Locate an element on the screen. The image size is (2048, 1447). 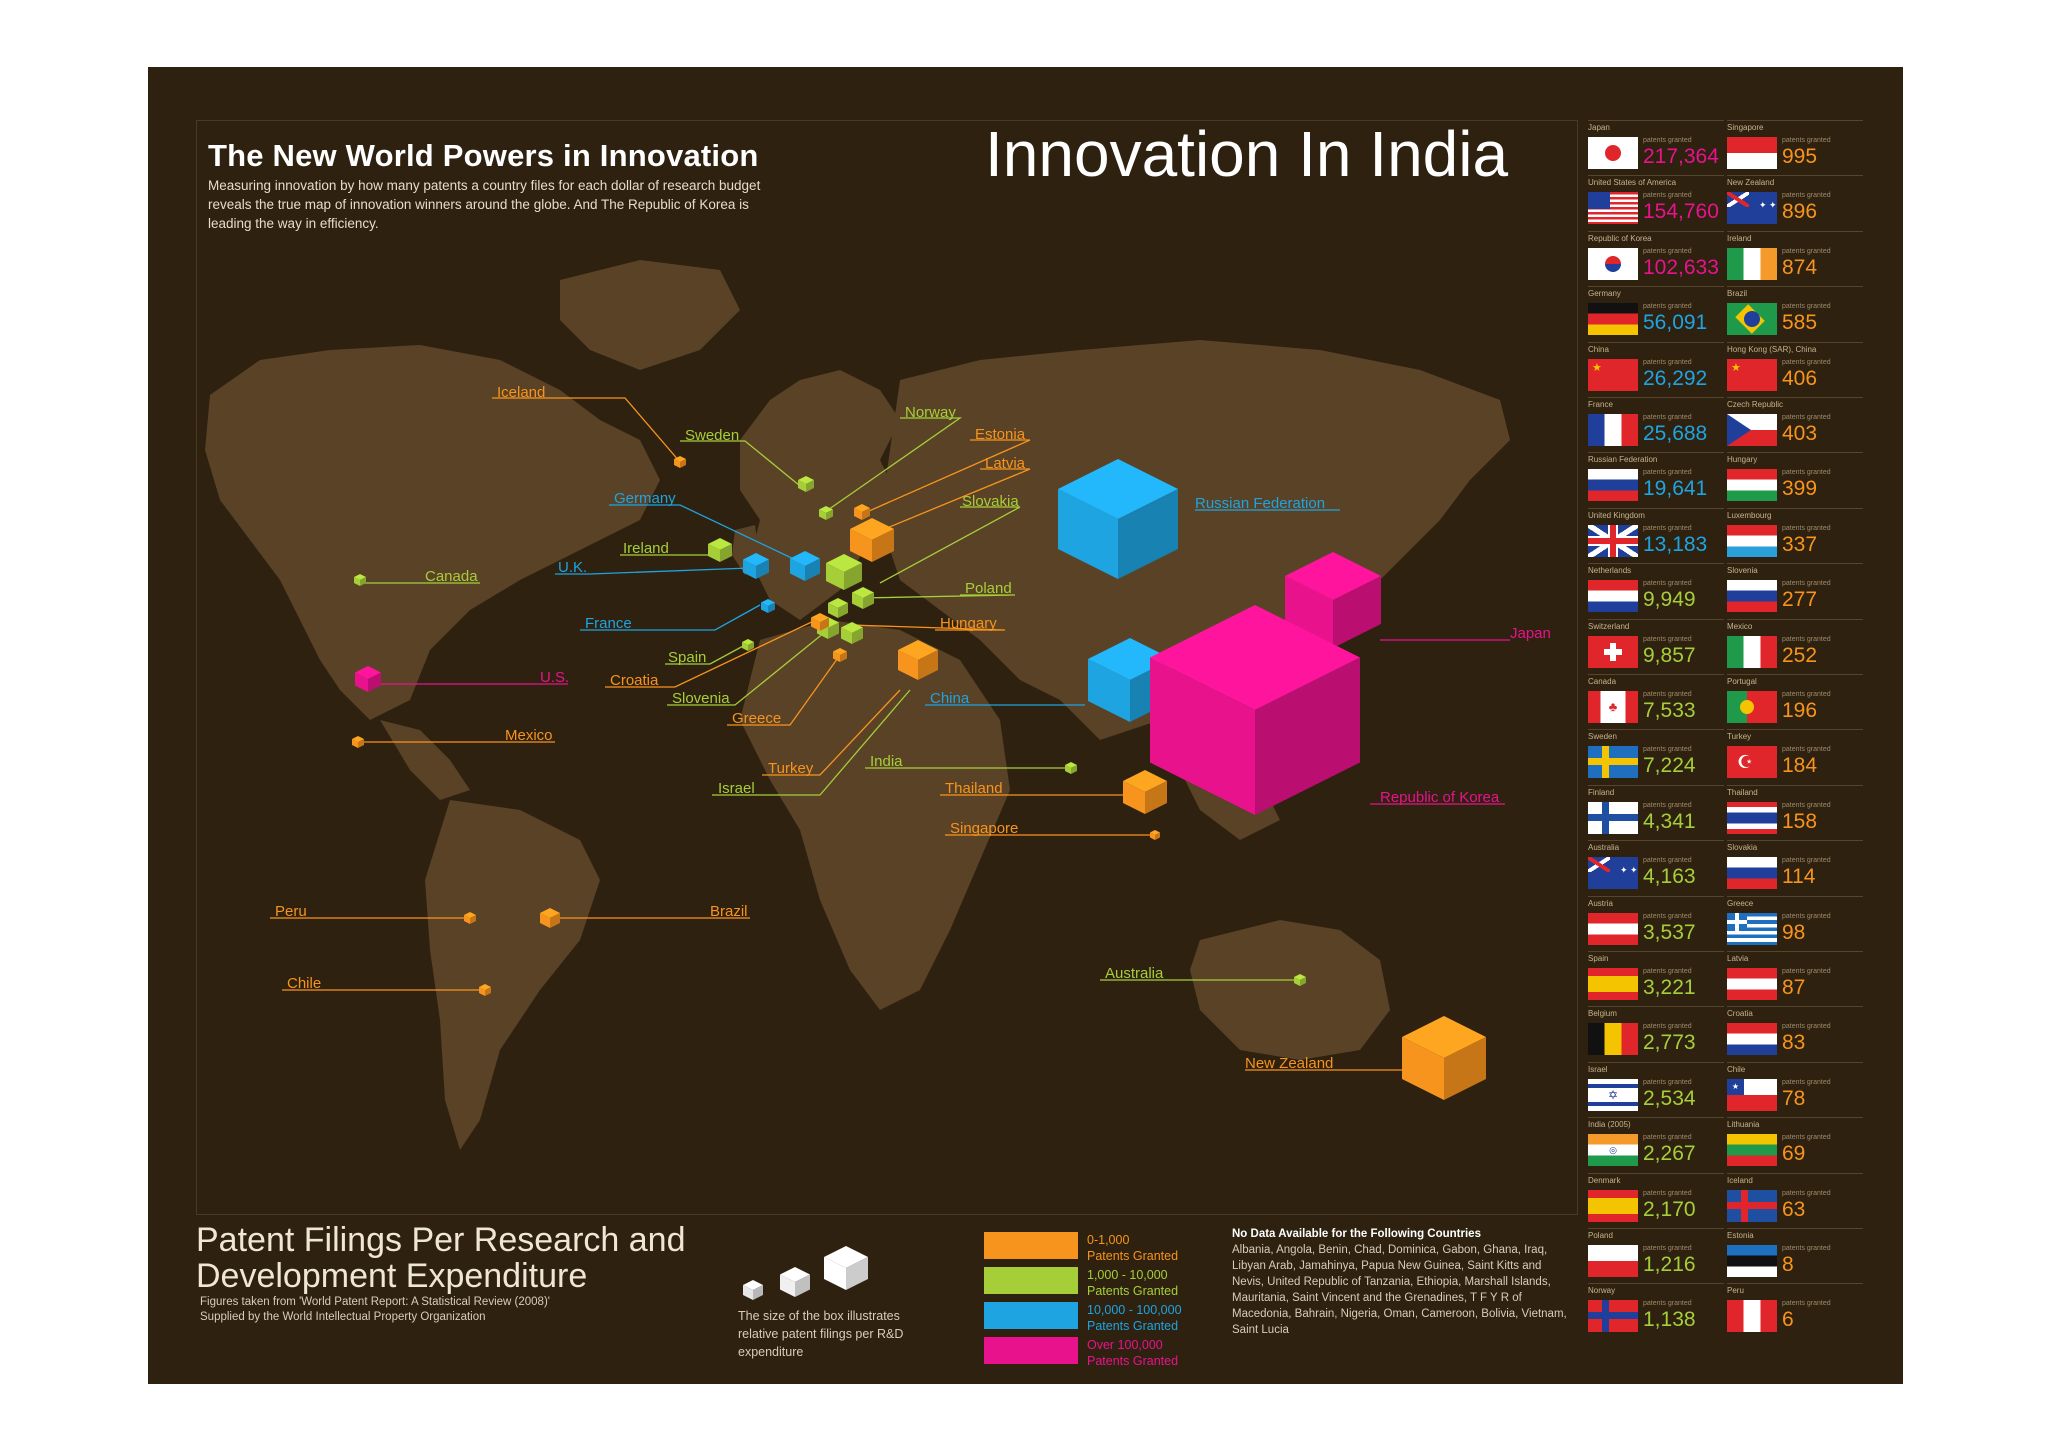
leader-line-iceland is located at coordinates (586, 430).